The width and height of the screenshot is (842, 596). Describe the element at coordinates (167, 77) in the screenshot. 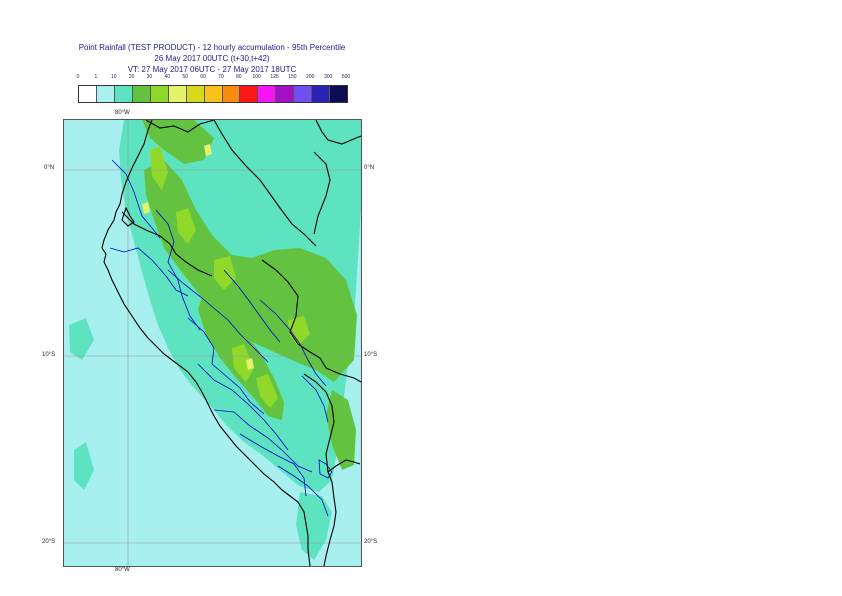

I see `legend-threshold-label: 40` at that location.